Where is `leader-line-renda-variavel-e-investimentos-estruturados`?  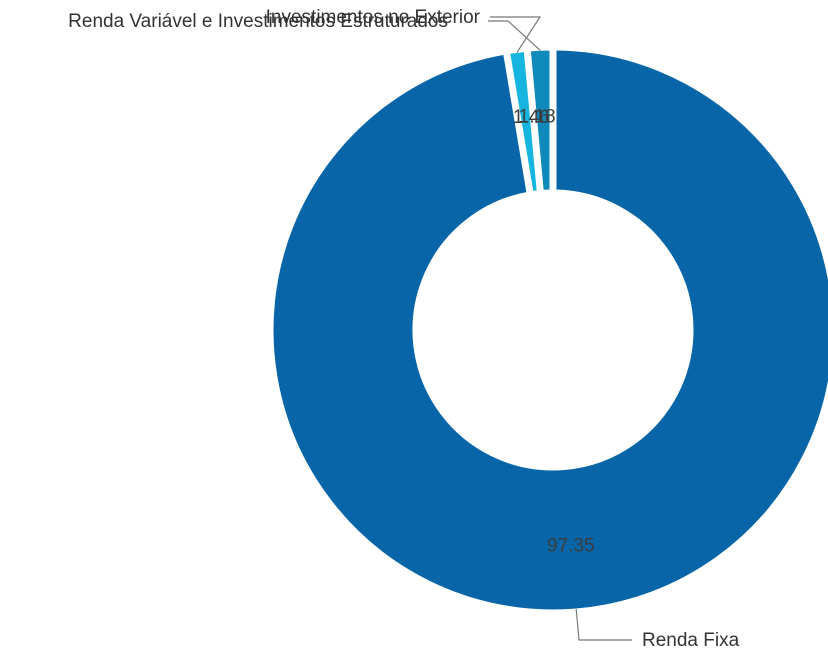
leader-line-renda-variavel-e-investimentos-estruturados is located at coordinates (514, 35).